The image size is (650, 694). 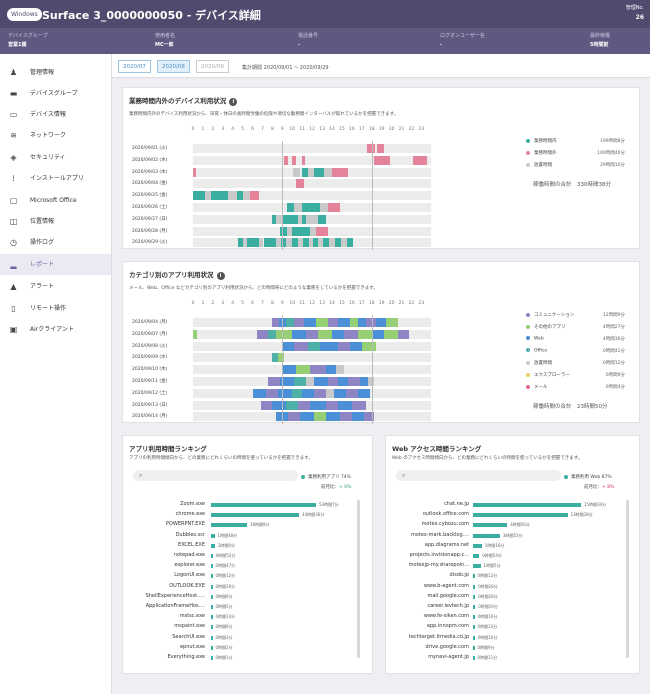 What do you see at coordinates (13, 308) in the screenshot?
I see `remote-icon: ▯` at bounding box center [13, 308].